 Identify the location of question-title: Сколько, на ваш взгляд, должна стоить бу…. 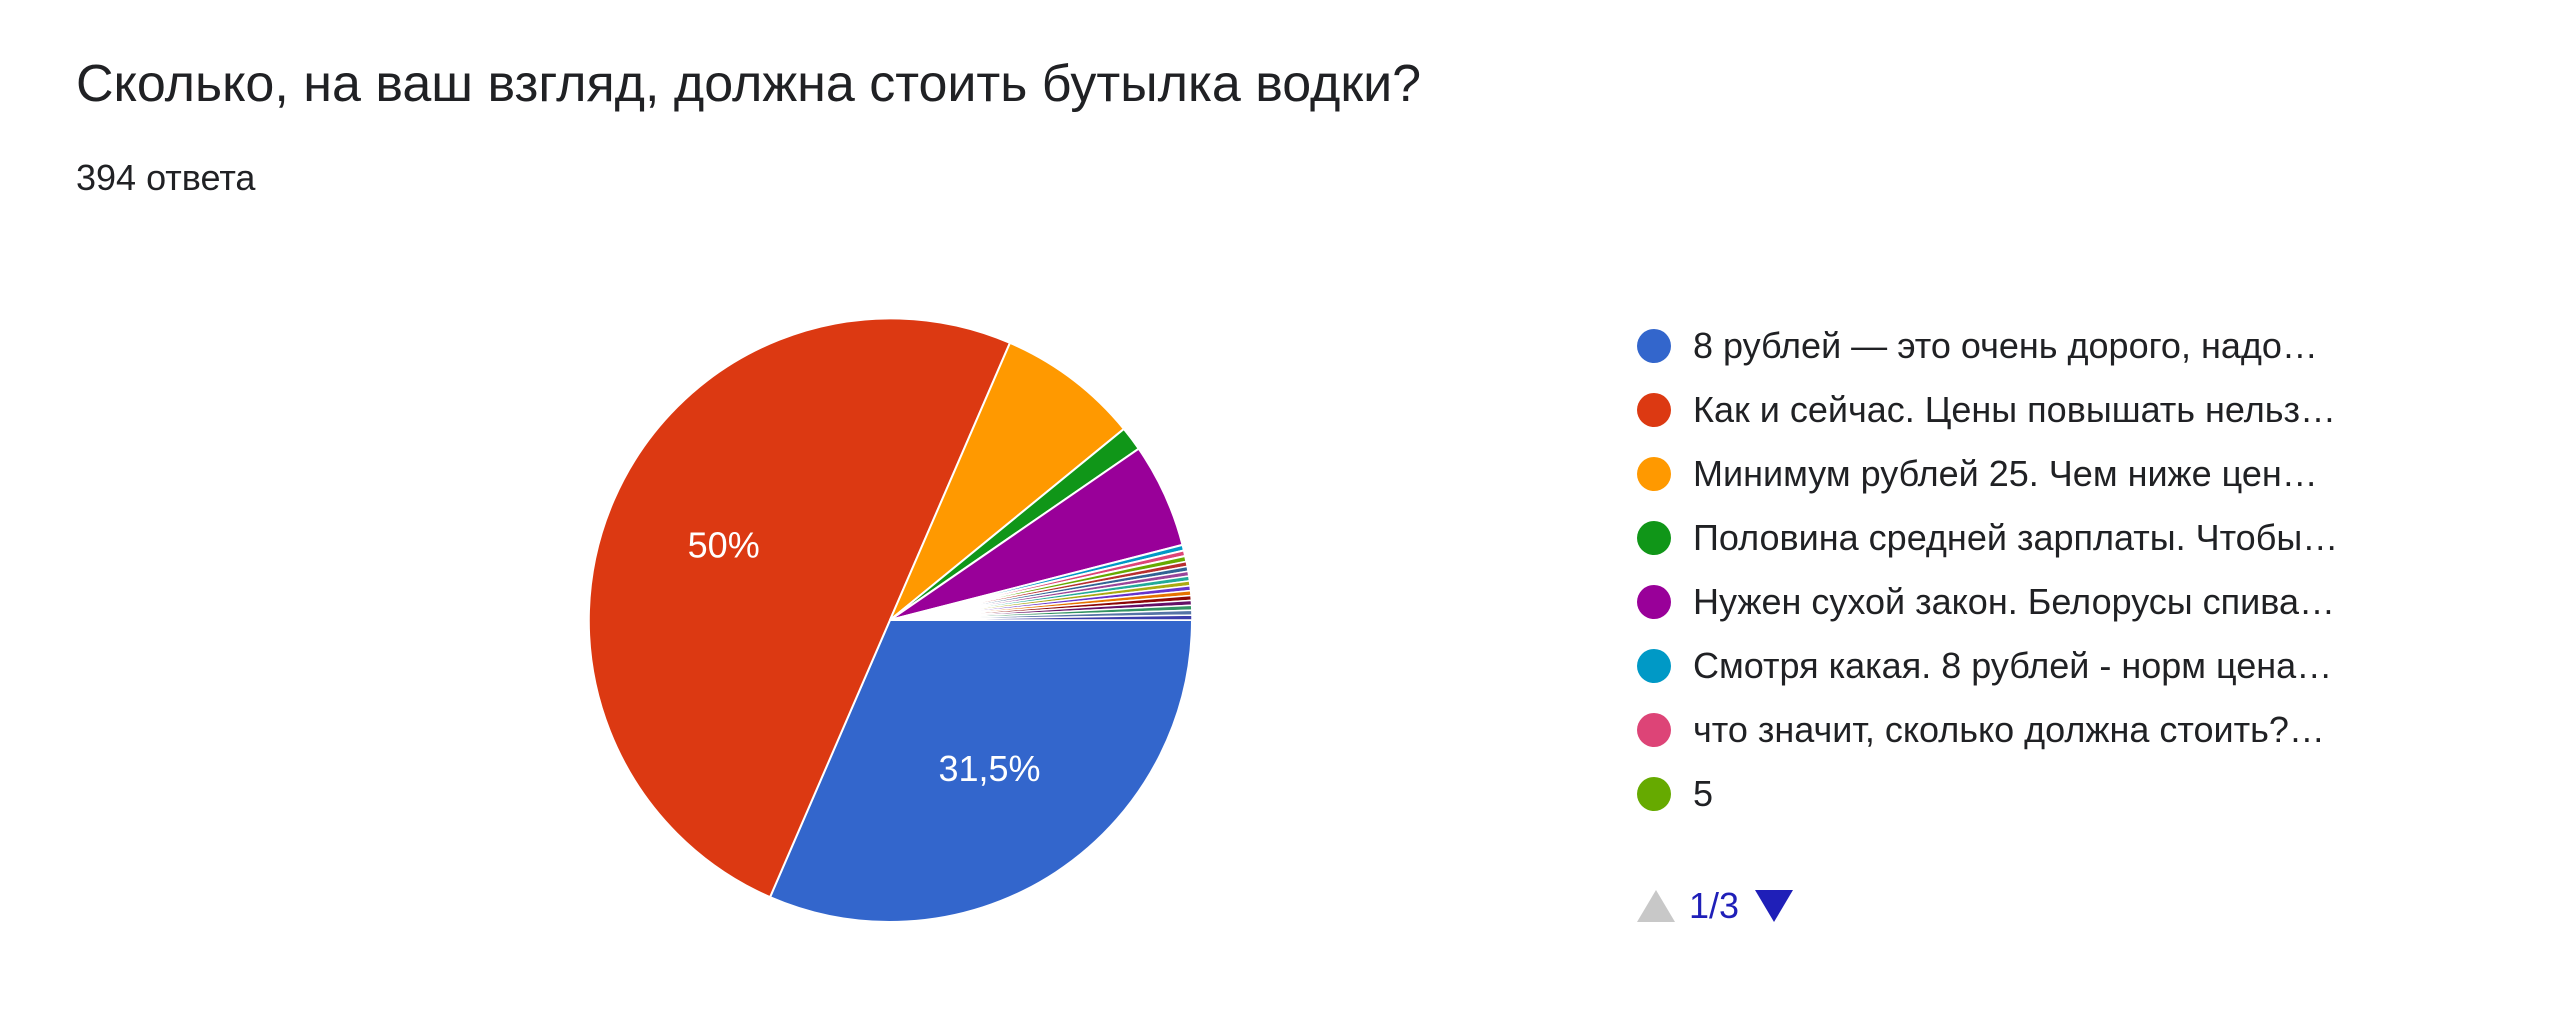
(749, 84).